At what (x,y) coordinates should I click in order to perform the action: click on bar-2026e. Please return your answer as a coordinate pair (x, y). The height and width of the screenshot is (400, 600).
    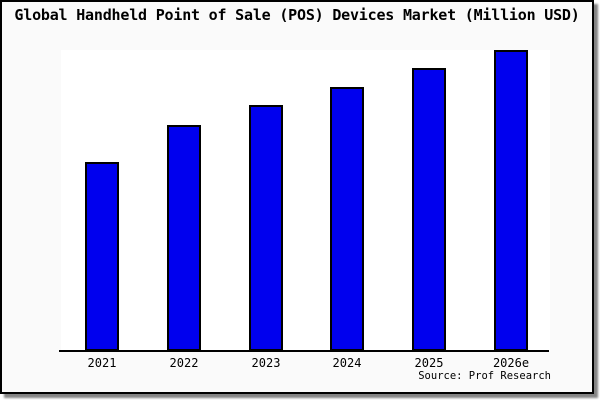
    Looking at the image, I should click on (511, 200).